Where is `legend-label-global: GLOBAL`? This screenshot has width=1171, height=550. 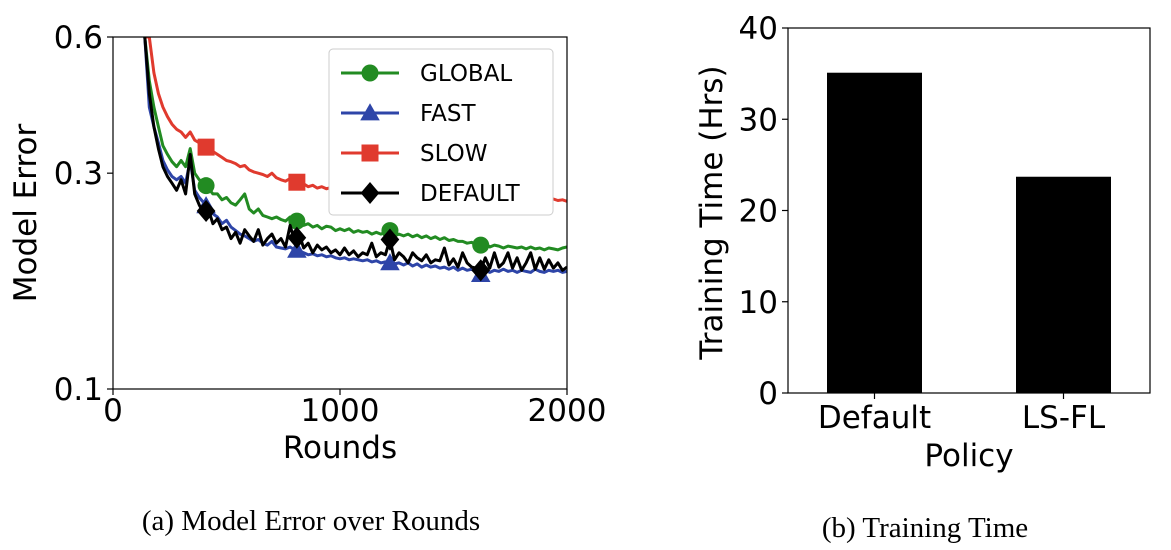
legend-label-global: GLOBAL is located at coordinates (466, 74).